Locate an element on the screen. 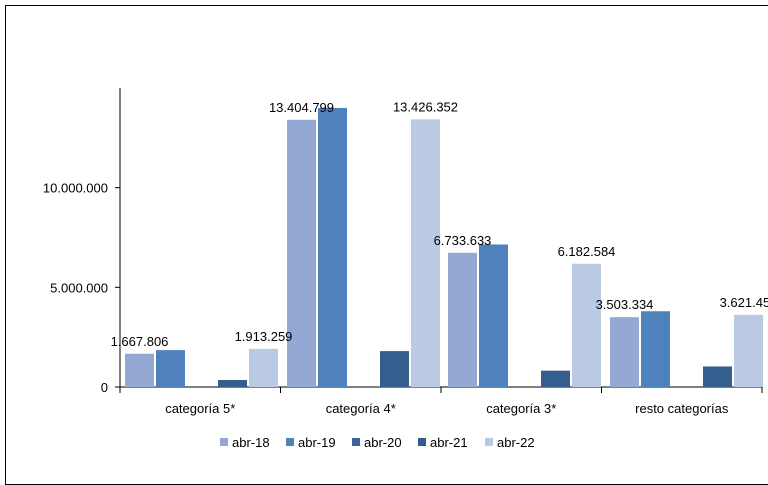 The width and height of the screenshot is (768, 485). data-label: 3.503.334 is located at coordinates (625, 304).